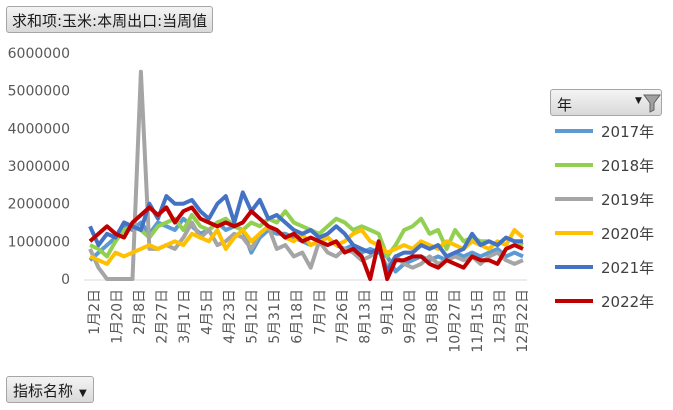 The width and height of the screenshot is (673, 410). I want to click on legend-item: 2021年, so click(610, 267).